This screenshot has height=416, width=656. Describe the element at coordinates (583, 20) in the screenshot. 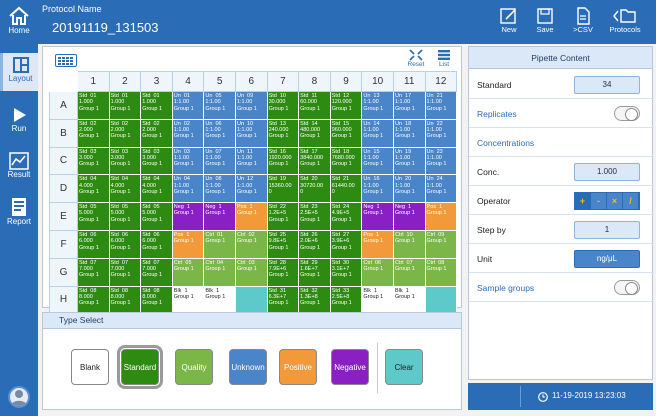

I see `export-csv-button: >CSV` at that location.